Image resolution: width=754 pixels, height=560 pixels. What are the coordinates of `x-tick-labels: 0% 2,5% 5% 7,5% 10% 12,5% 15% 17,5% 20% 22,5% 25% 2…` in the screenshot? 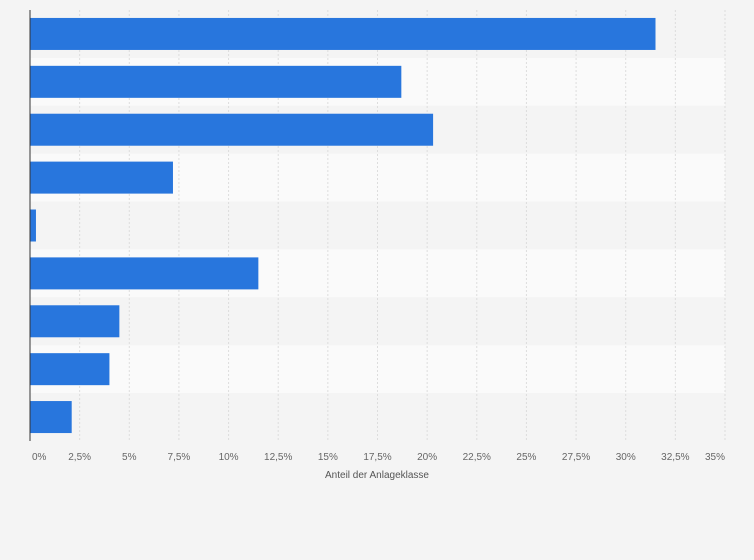 It's located at (378, 457).